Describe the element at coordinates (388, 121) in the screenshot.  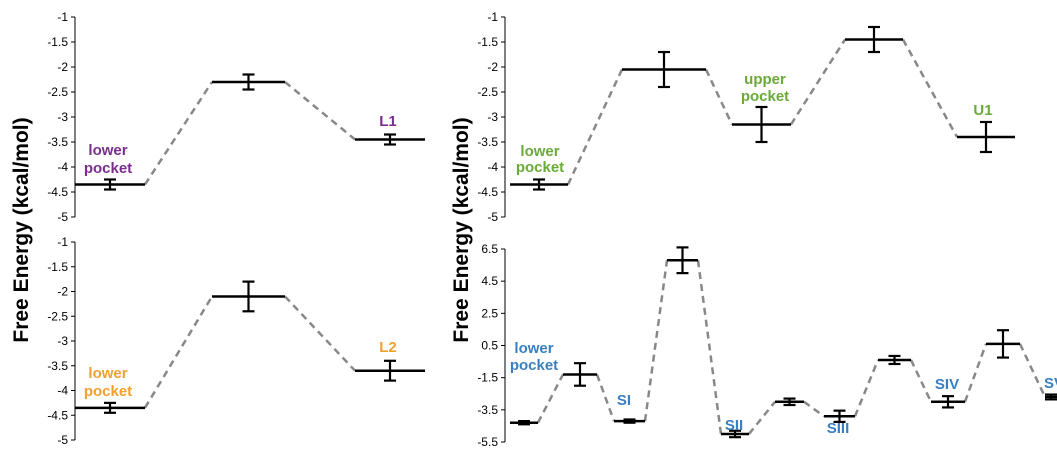
I see `state-annotation: L1` at that location.